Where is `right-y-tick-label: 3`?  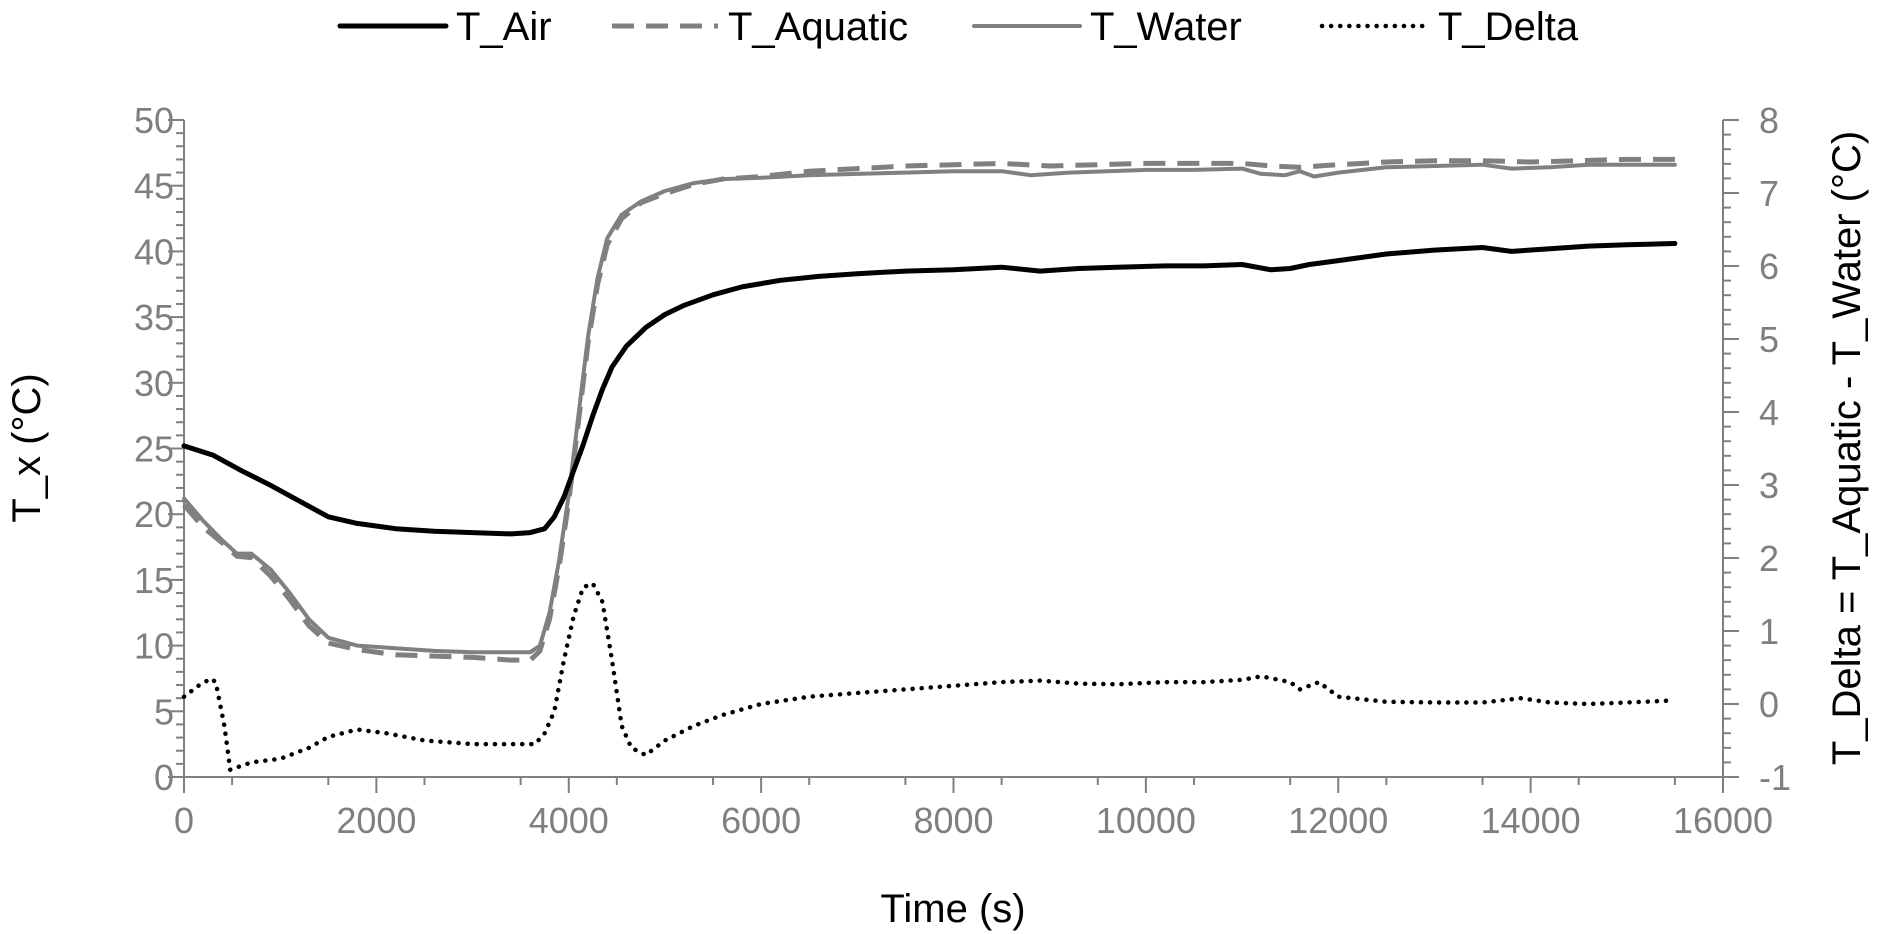 right-y-tick-label: 3 is located at coordinates (1769, 485).